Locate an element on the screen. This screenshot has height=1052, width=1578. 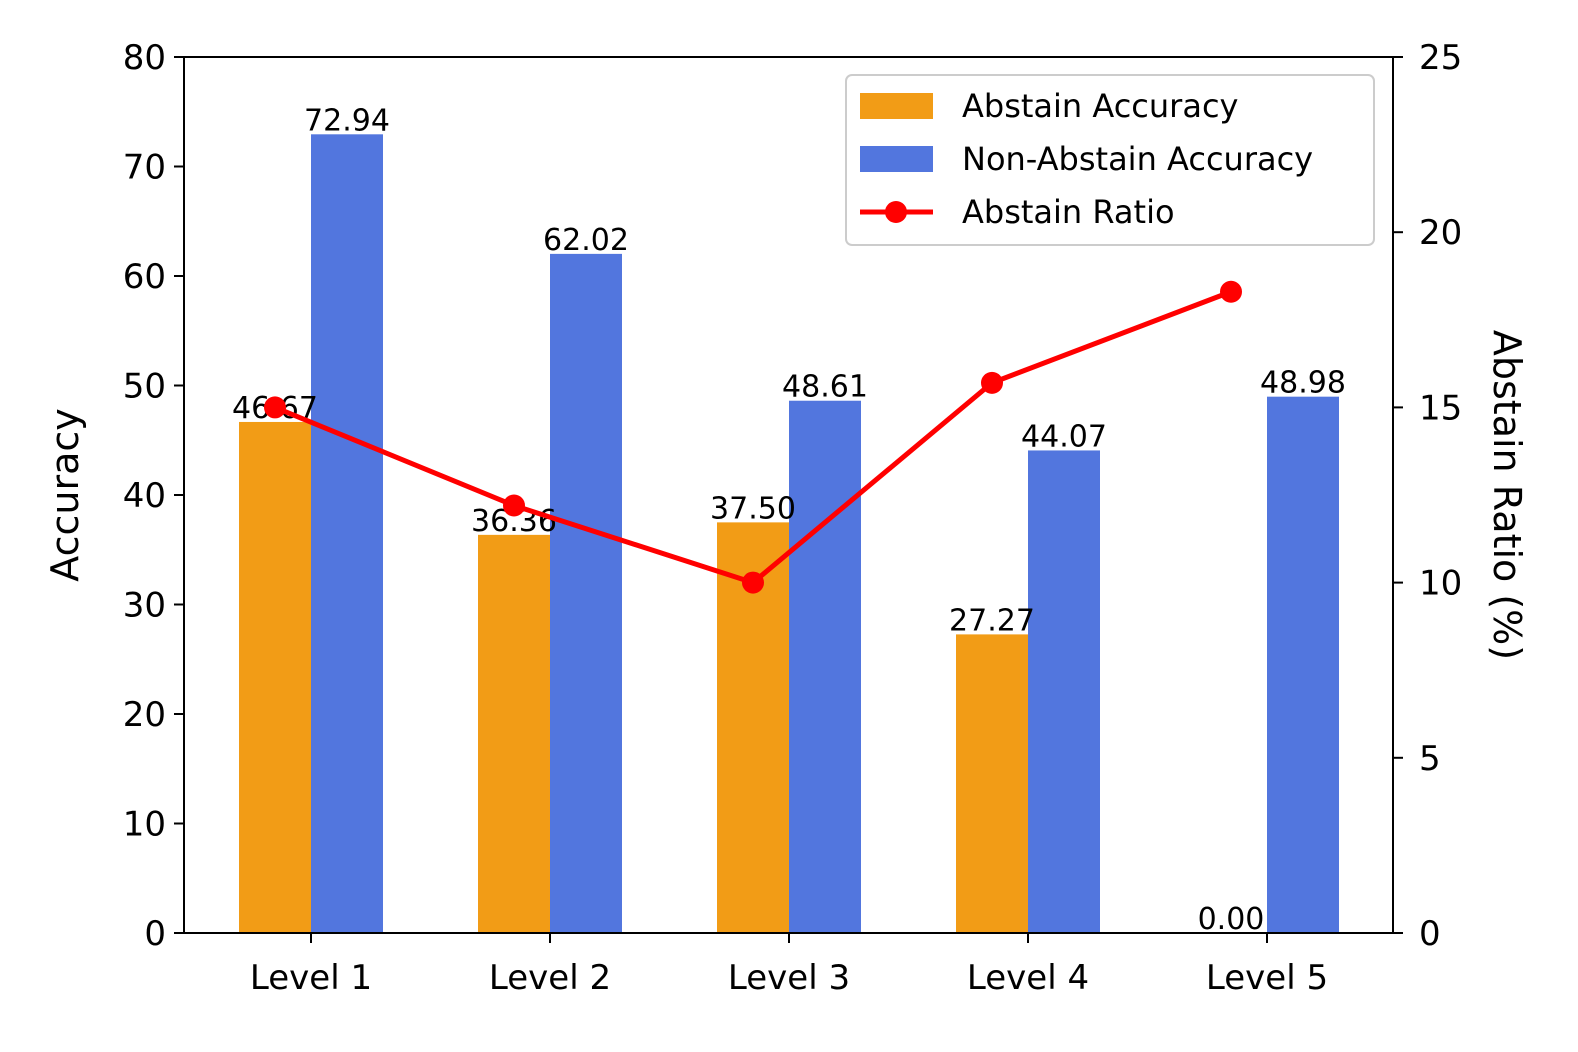
abstain-accuracy-label-5: 0.00 is located at coordinates (1231, 919).